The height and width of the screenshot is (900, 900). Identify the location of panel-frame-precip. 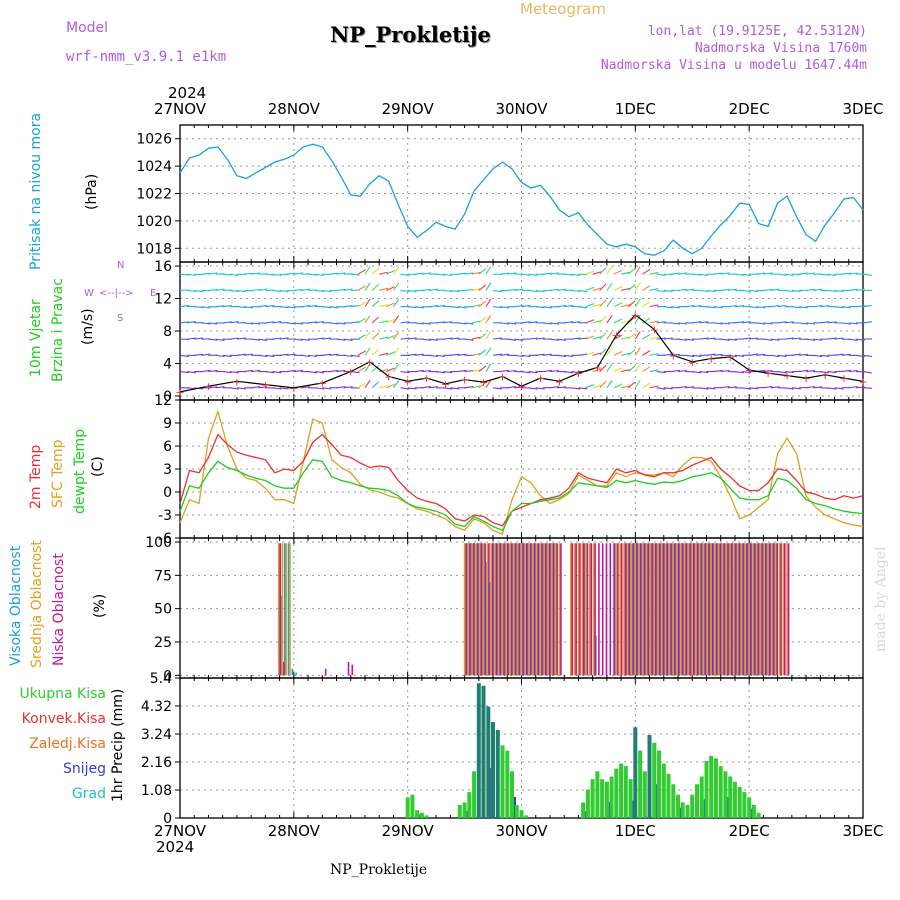
(521, 748).